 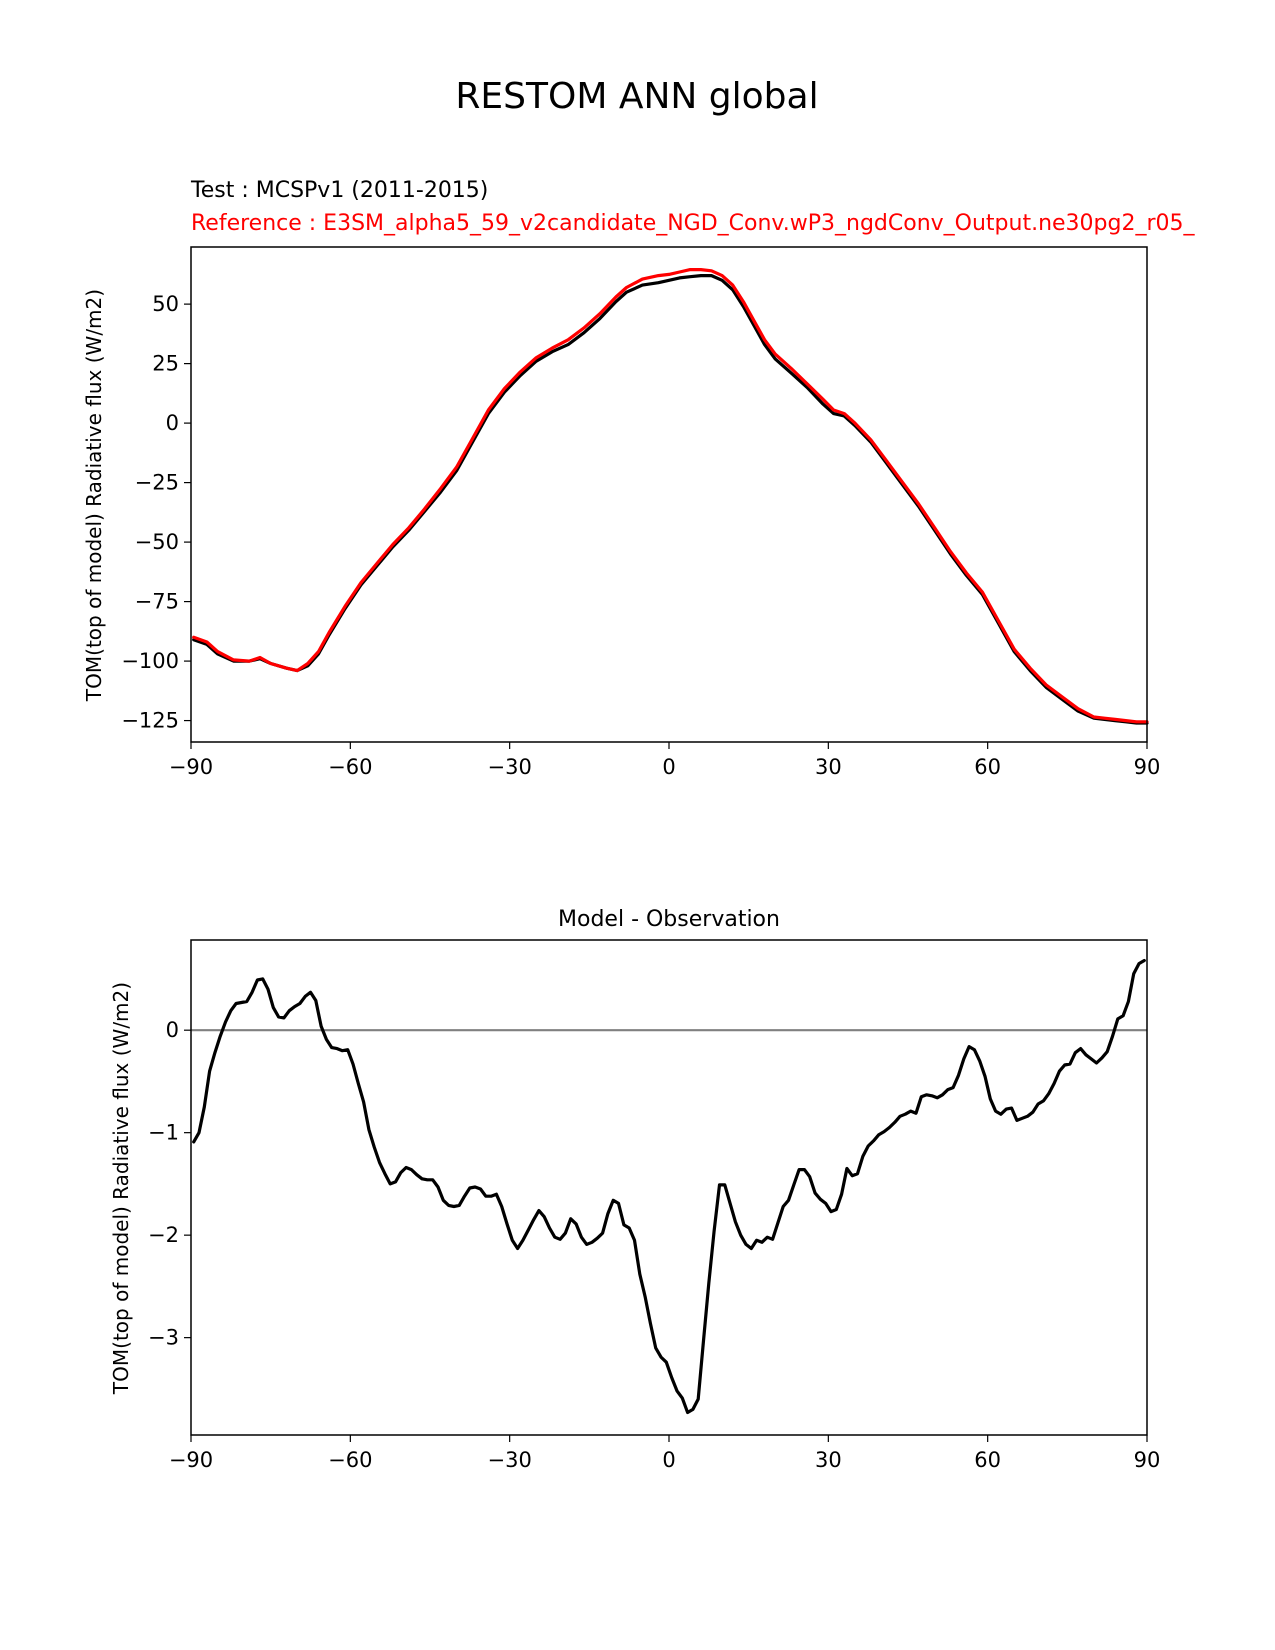 What do you see at coordinates (636, 96) in the screenshot?
I see `figure-title: RESTOM ANN global` at bounding box center [636, 96].